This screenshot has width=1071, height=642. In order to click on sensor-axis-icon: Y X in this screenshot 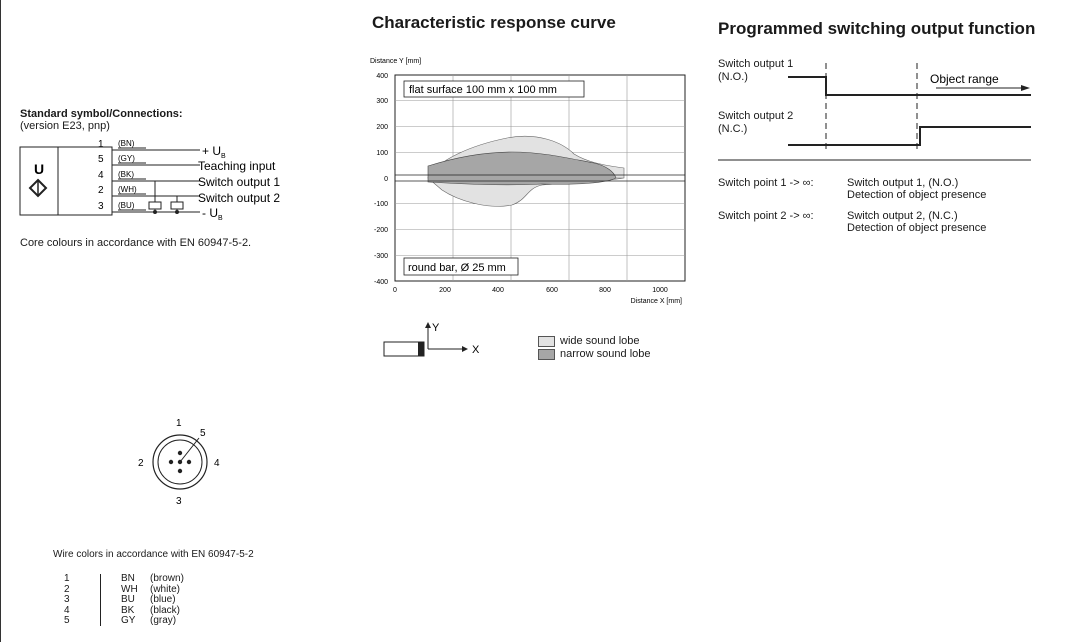, I will do `click(431, 339)`.